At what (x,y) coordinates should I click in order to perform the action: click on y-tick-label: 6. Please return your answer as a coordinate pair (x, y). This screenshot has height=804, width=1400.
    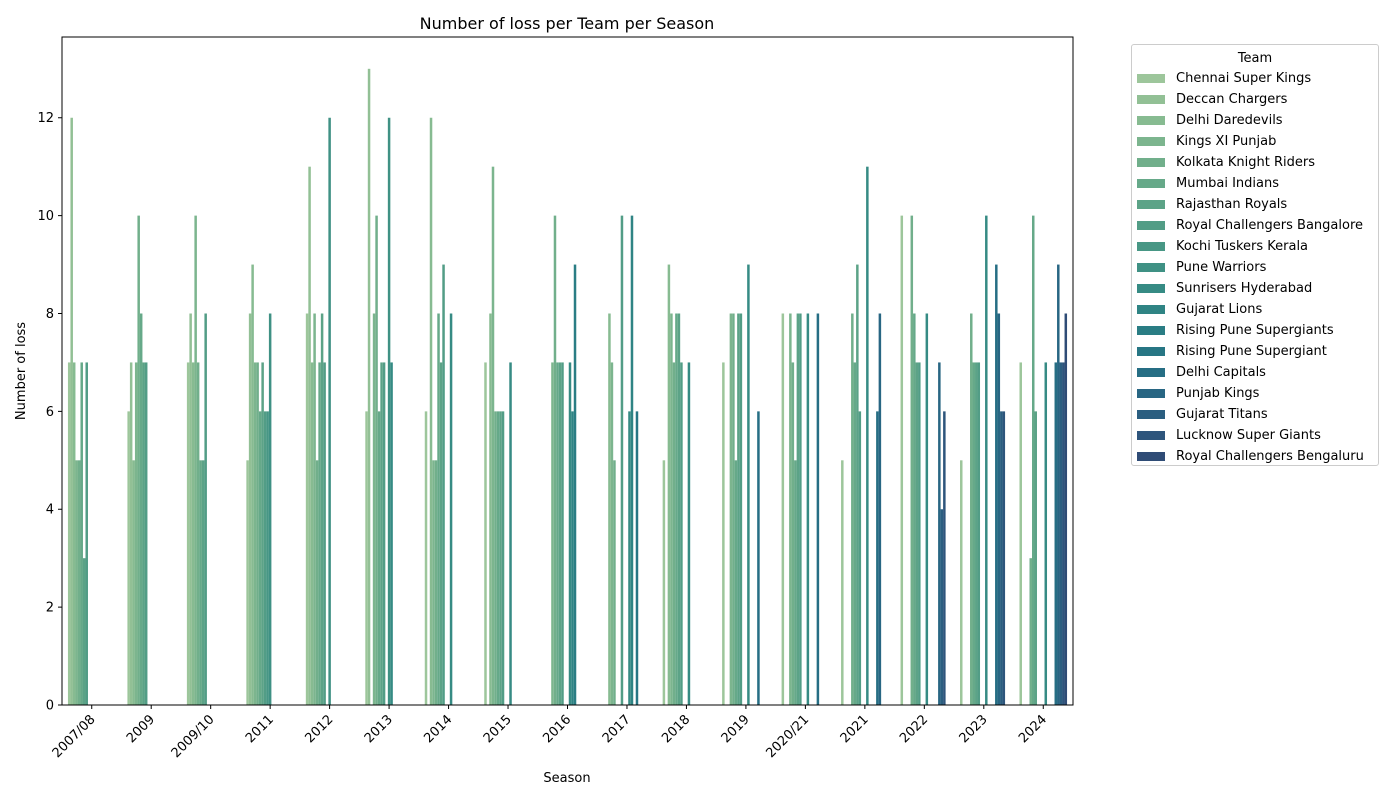
    Looking at the image, I should click on (50, 412).